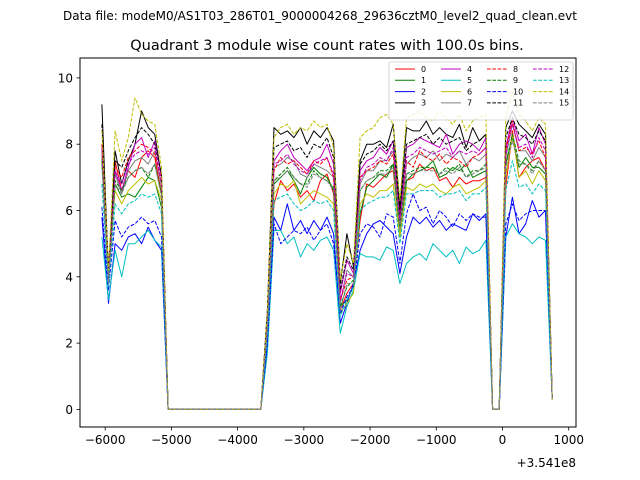 This screenshot has height=480, width=640. I want to click on y-tick-label: 6, so click(69, 211).